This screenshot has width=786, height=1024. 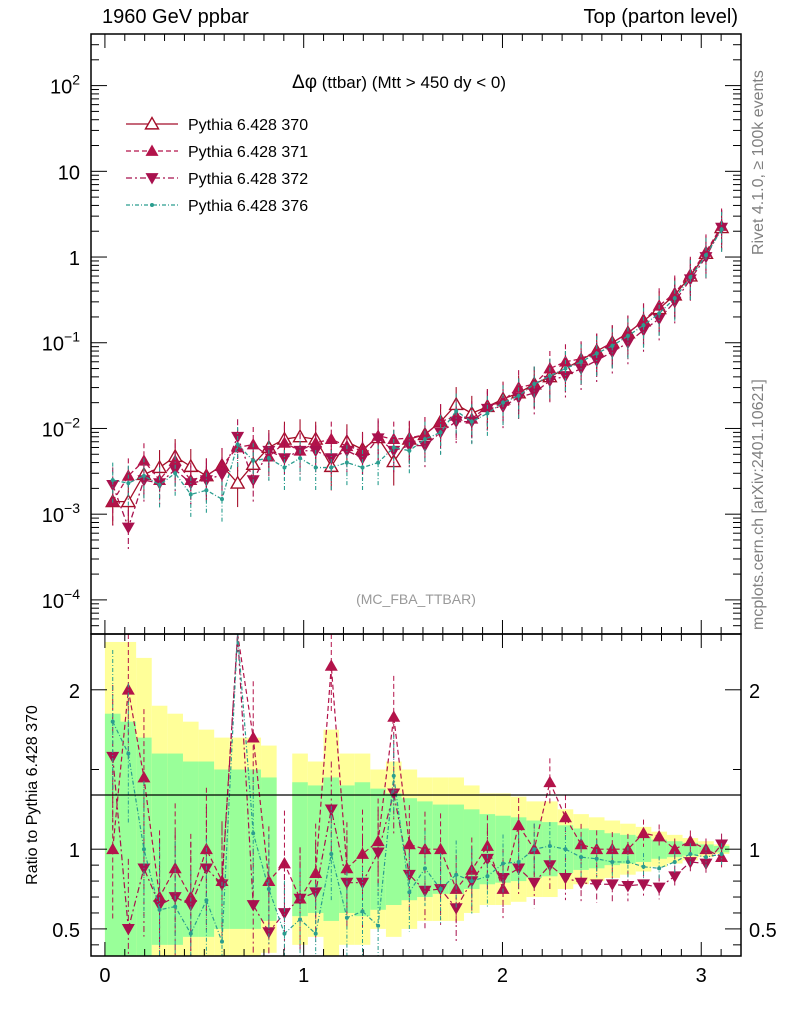 What do you see at coordinates (32, 795) in the screenshot?
I see `ratio-y-axis-label: Ratio to Pythia 6.428 370` at bounding box center [32, 795].